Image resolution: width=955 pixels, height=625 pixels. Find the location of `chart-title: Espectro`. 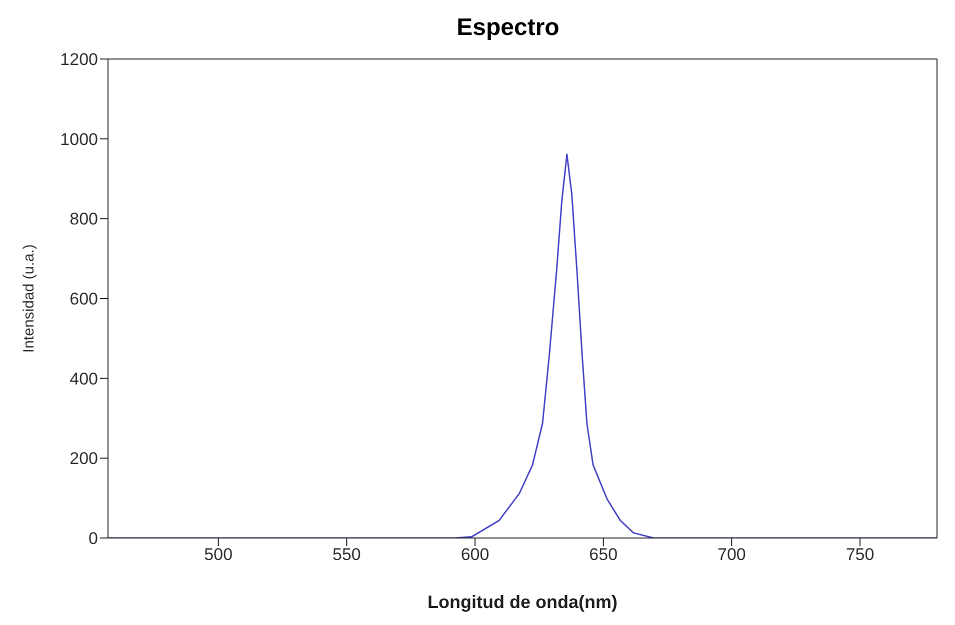

chart-title: Espectro is located at coordinates (508, 28).